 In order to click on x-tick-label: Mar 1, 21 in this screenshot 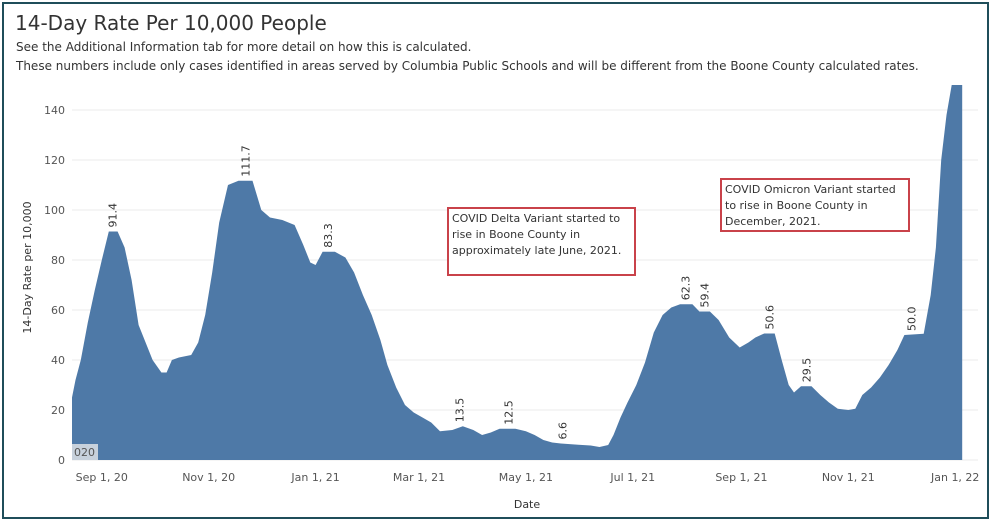, I will do `click(419, 477)`.